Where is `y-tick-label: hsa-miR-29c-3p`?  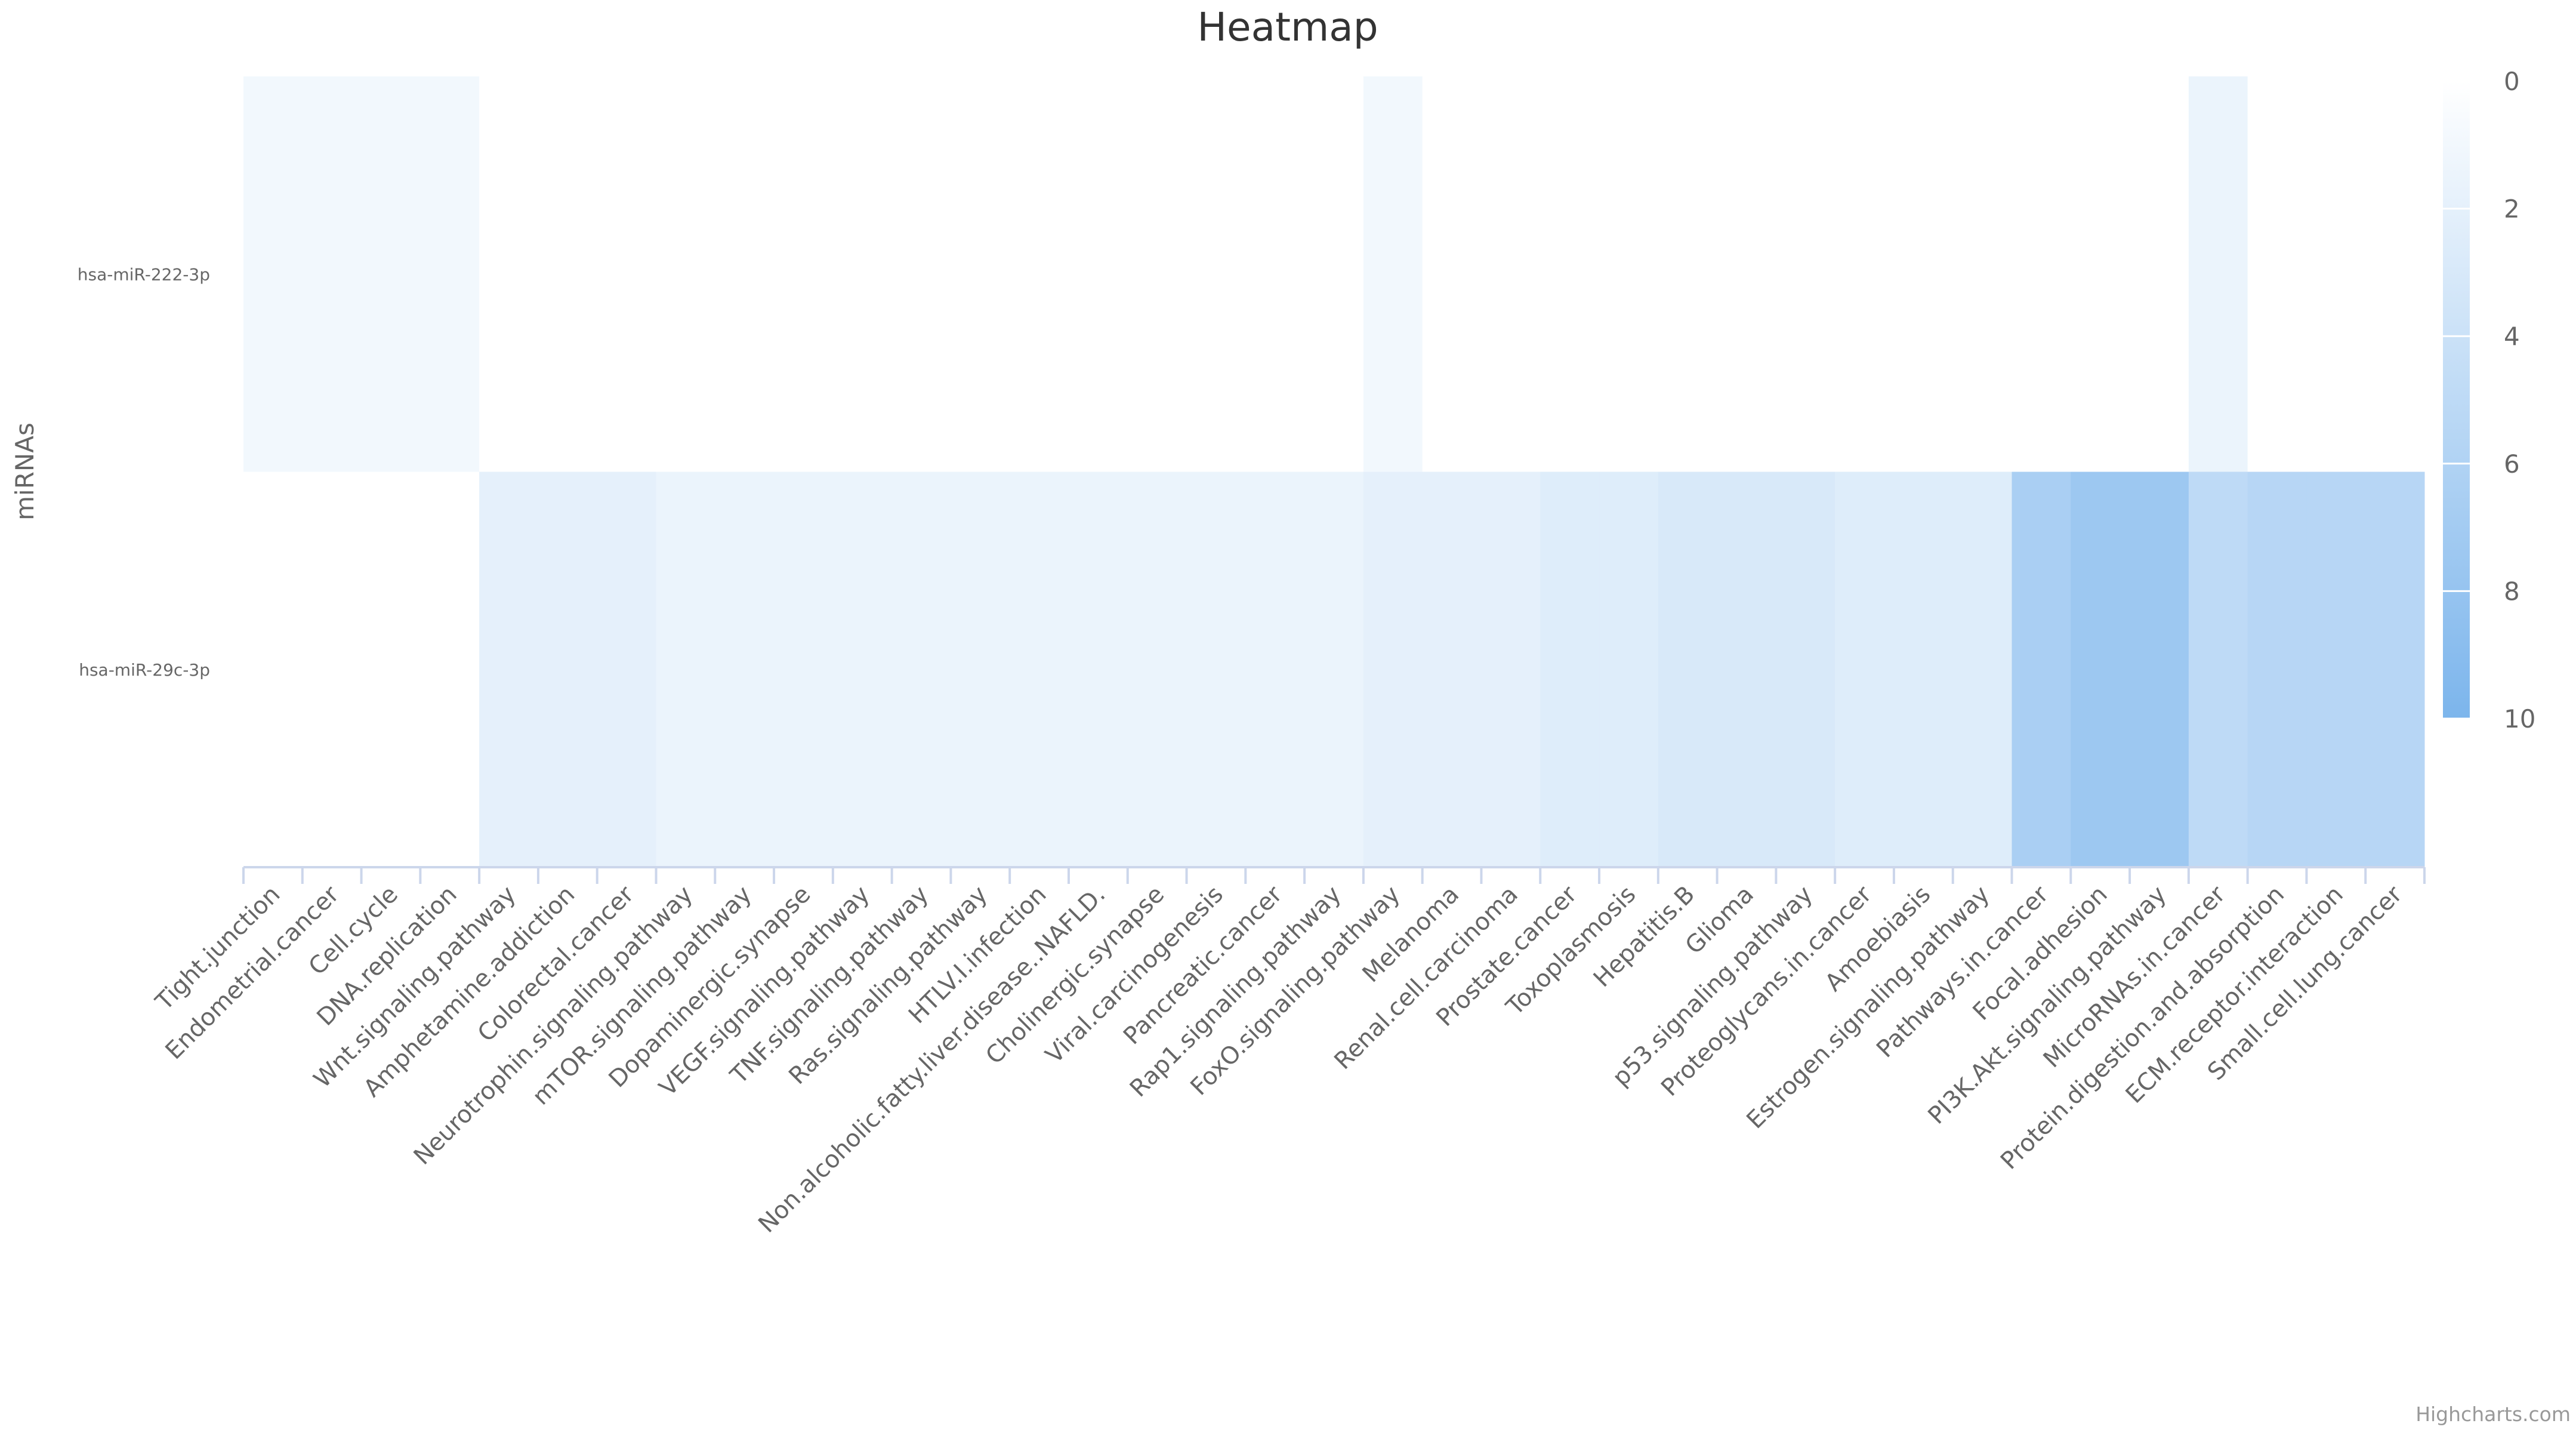
y-tick-label: hsa-miR-29c-3p is located at coordinates (144, 670).